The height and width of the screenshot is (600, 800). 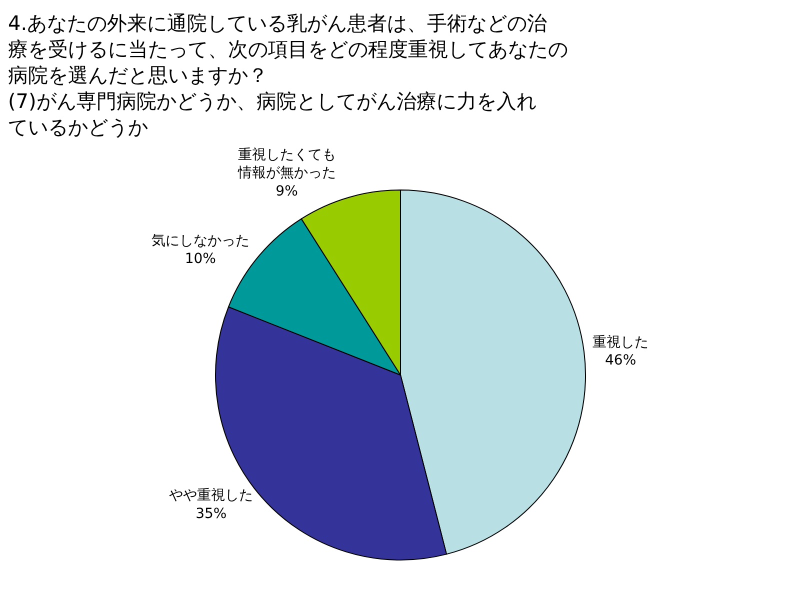 What do you see at coordinates (287, 191) in the screenshot?
I see `data-label: 9%` at bounding box center [287, 191].